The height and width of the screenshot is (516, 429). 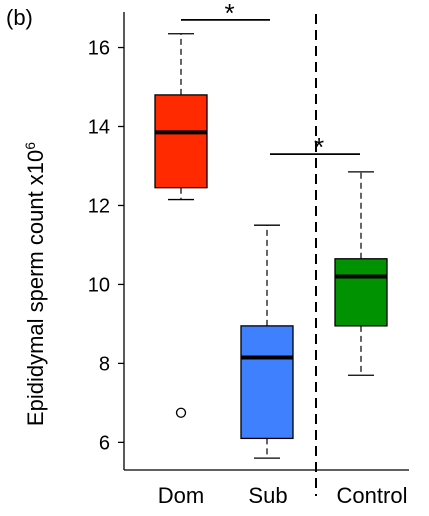 I want to click on y-axis-label: Epididymal sperm count x106, so click(x=35, y=284).